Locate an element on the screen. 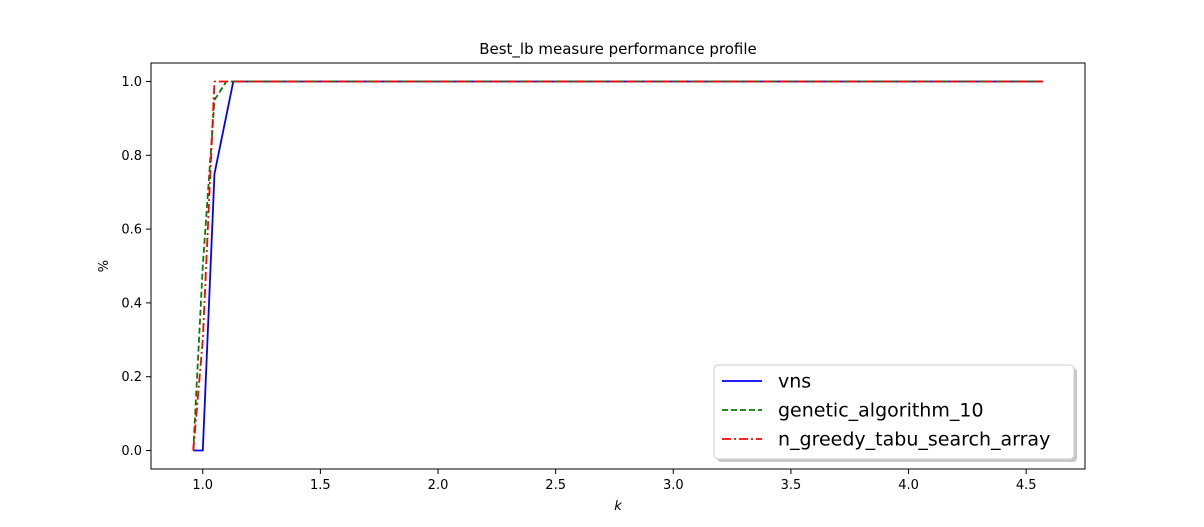 The width and height of the screenshot is (1204, 527). y-tick-label: 0.4 is located at coordinates (131, 303).